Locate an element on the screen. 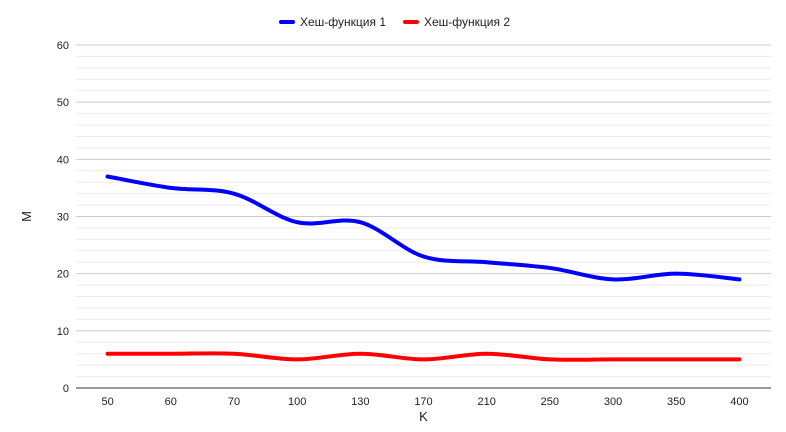 The image size is (786, 432). x-tick-label: 60 is located at coordinates (171, 402).